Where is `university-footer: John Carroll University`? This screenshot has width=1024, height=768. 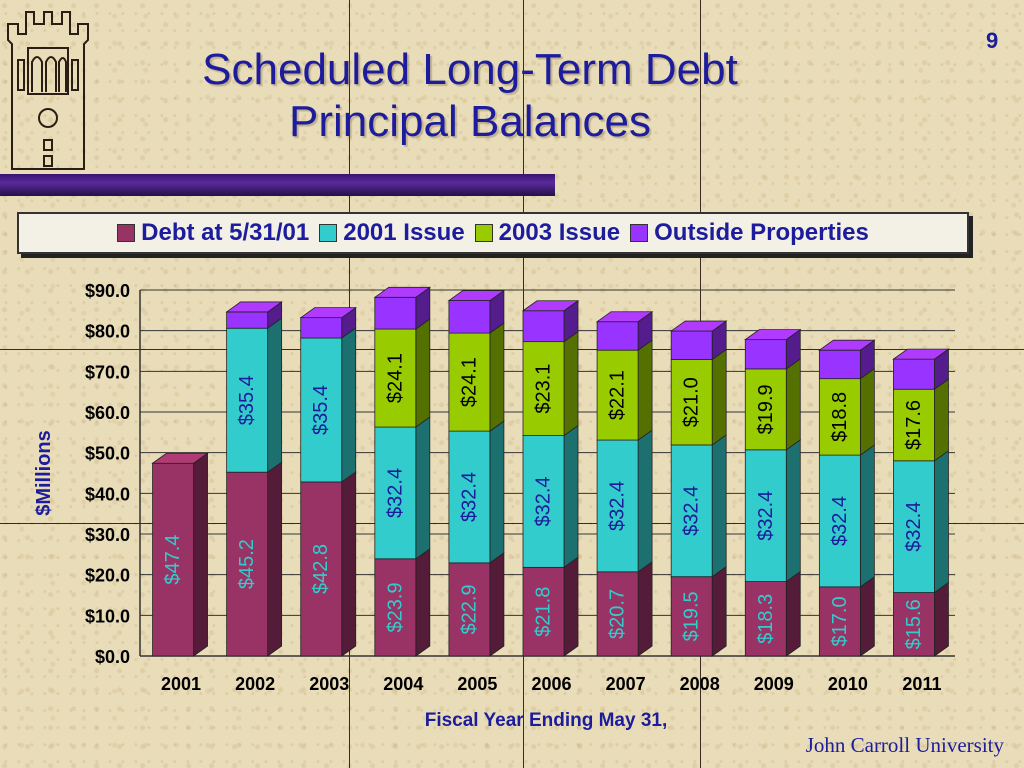 university-footer: John Carroll University is located at coordinates (904, 745).